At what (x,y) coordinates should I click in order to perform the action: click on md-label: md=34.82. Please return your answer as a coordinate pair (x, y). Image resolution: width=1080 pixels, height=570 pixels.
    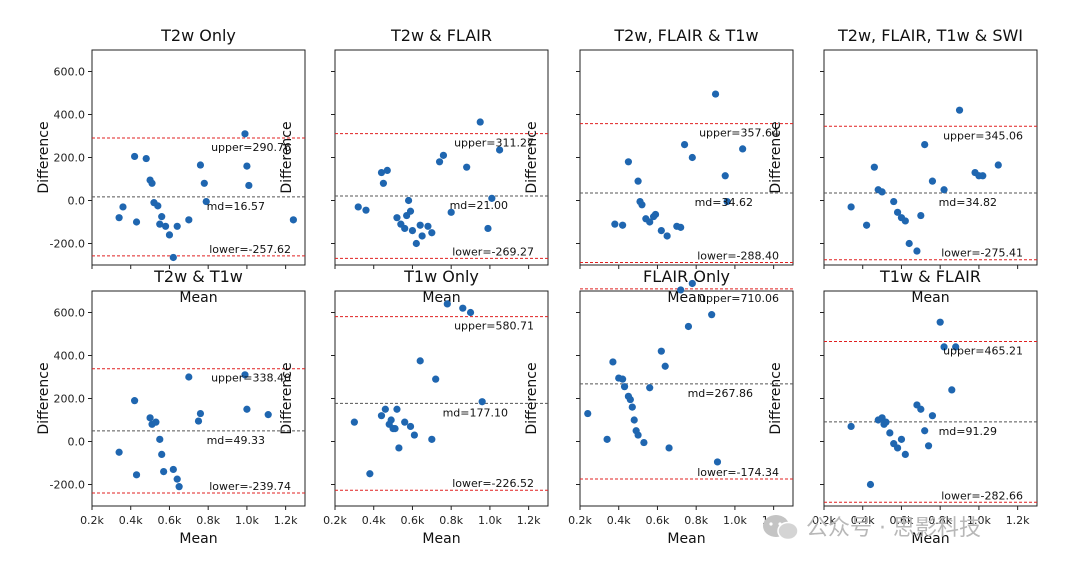
    Looking at the image, I should click on (968, 202).